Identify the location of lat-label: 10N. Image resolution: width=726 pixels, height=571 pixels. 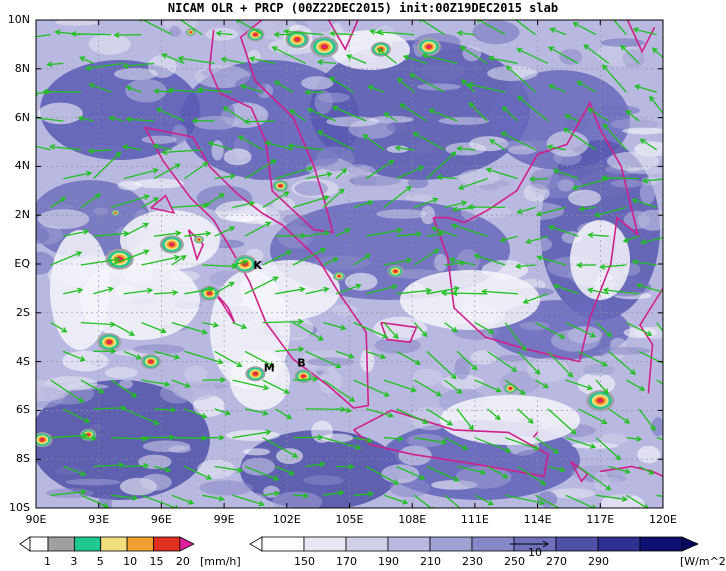
(18, 19).